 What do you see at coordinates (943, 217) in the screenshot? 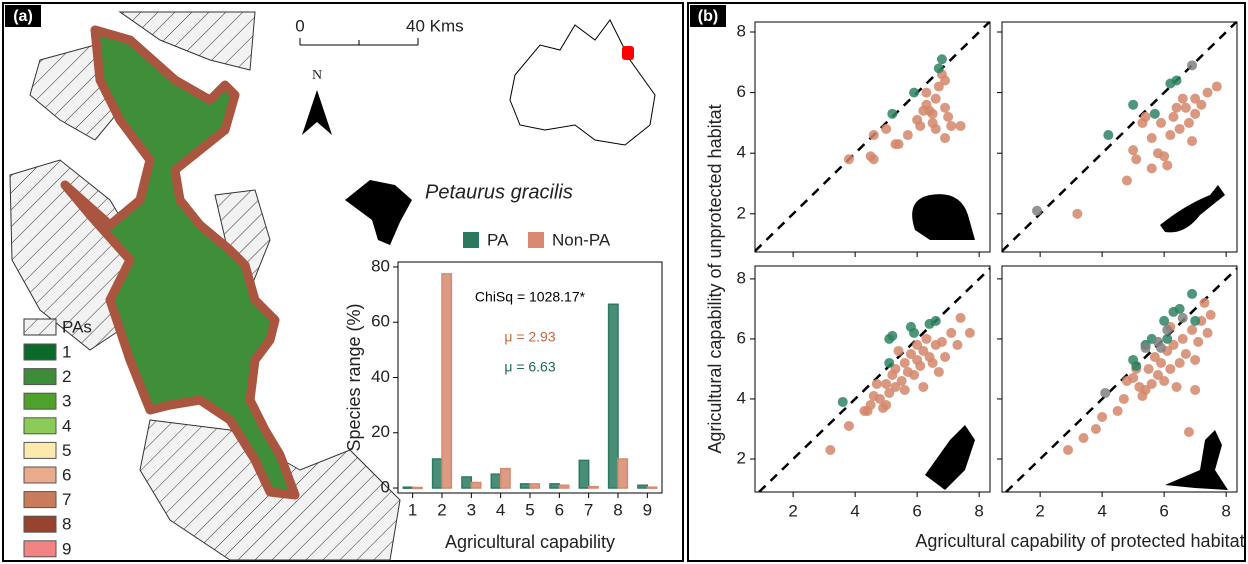
I see `frog-silhouette` at bounding box center [943, 217].